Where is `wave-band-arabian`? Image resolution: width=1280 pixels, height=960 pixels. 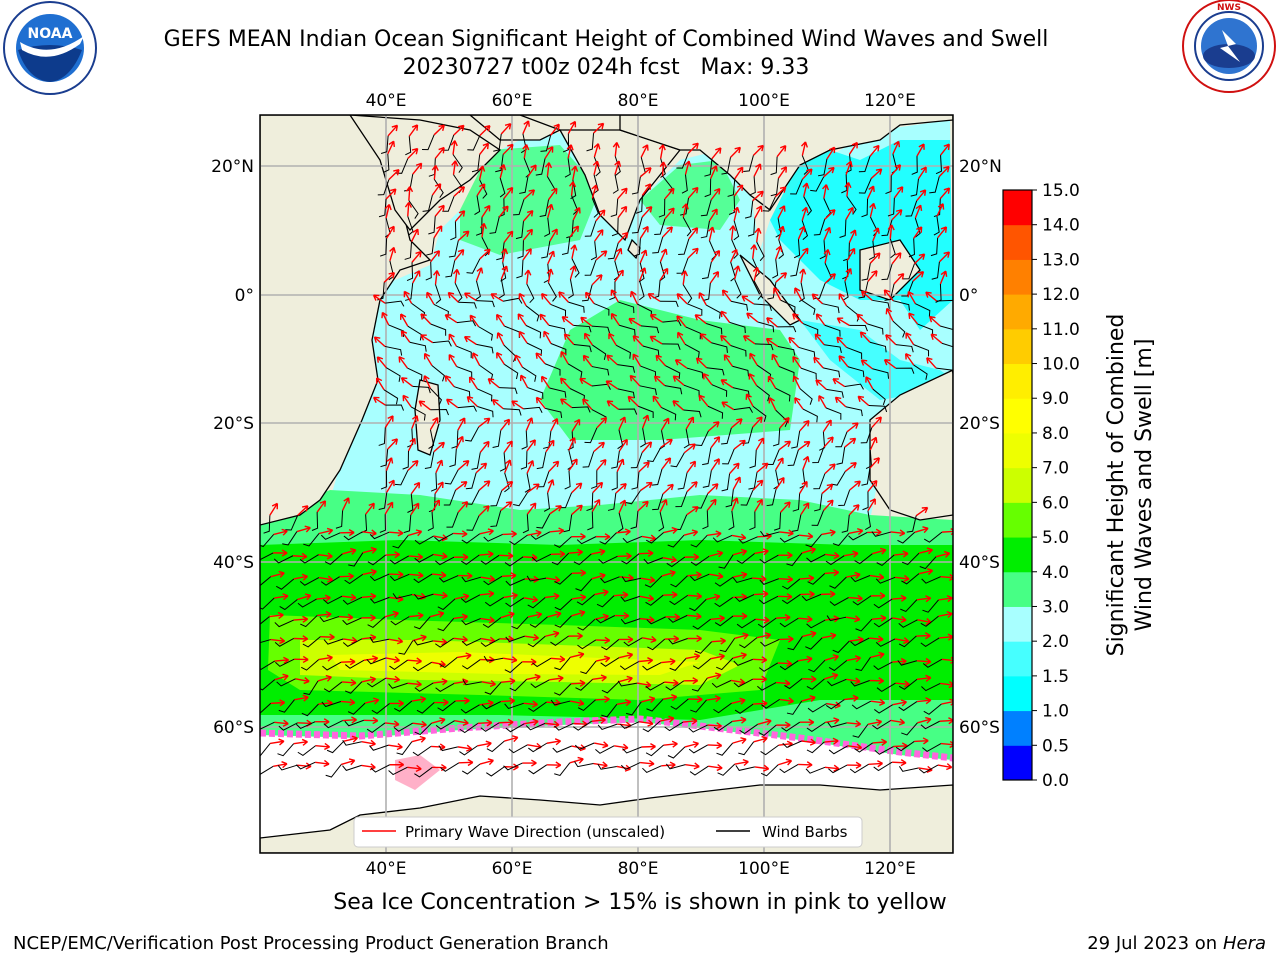 wave-band-arabian is located at coordinates (530, 200).